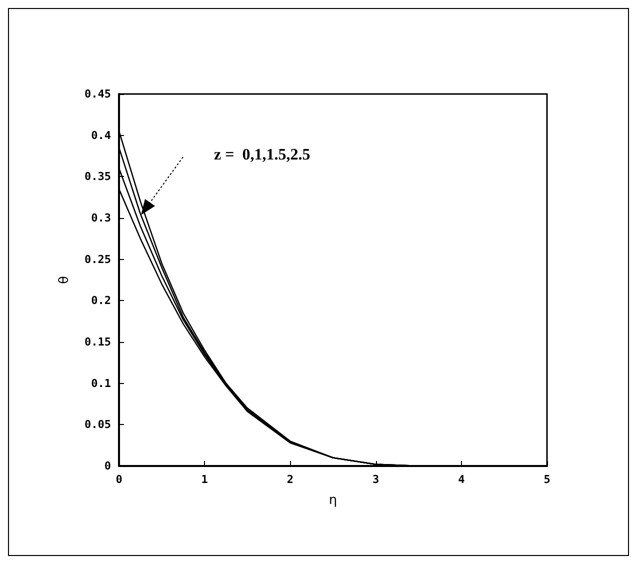 This screenshot has width=637, height=564. Describe the element at coordinates (101, 383) in the screenshot. I see `y-tick-label: 0.1` at that location.